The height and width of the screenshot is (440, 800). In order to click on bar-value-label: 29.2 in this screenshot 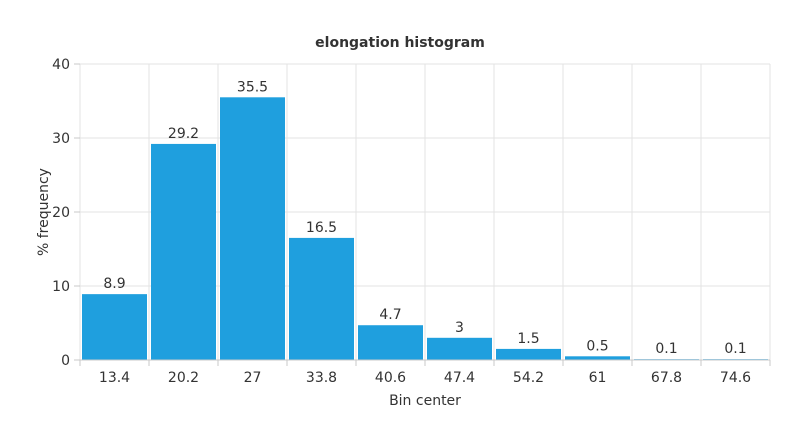, I will do `click(183, 134)`.